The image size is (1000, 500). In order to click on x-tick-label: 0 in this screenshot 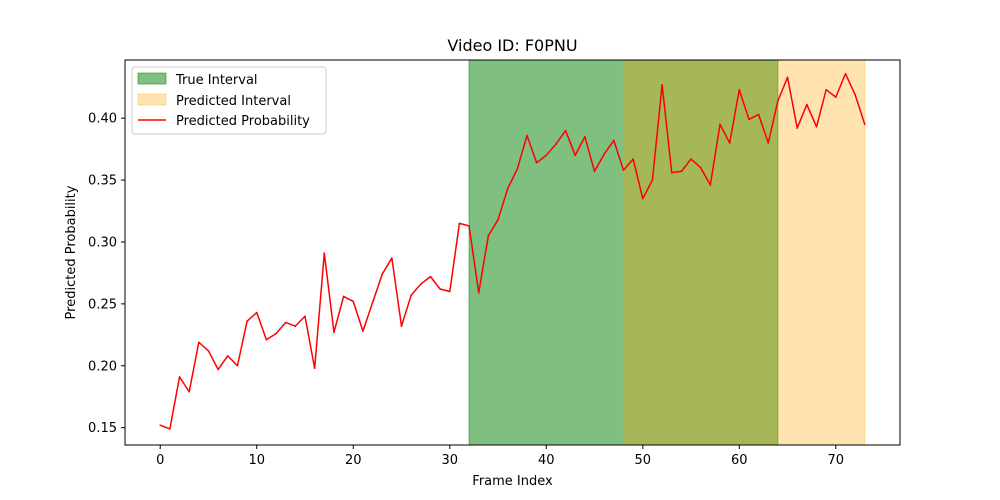, I will do `click(160, 460)`.